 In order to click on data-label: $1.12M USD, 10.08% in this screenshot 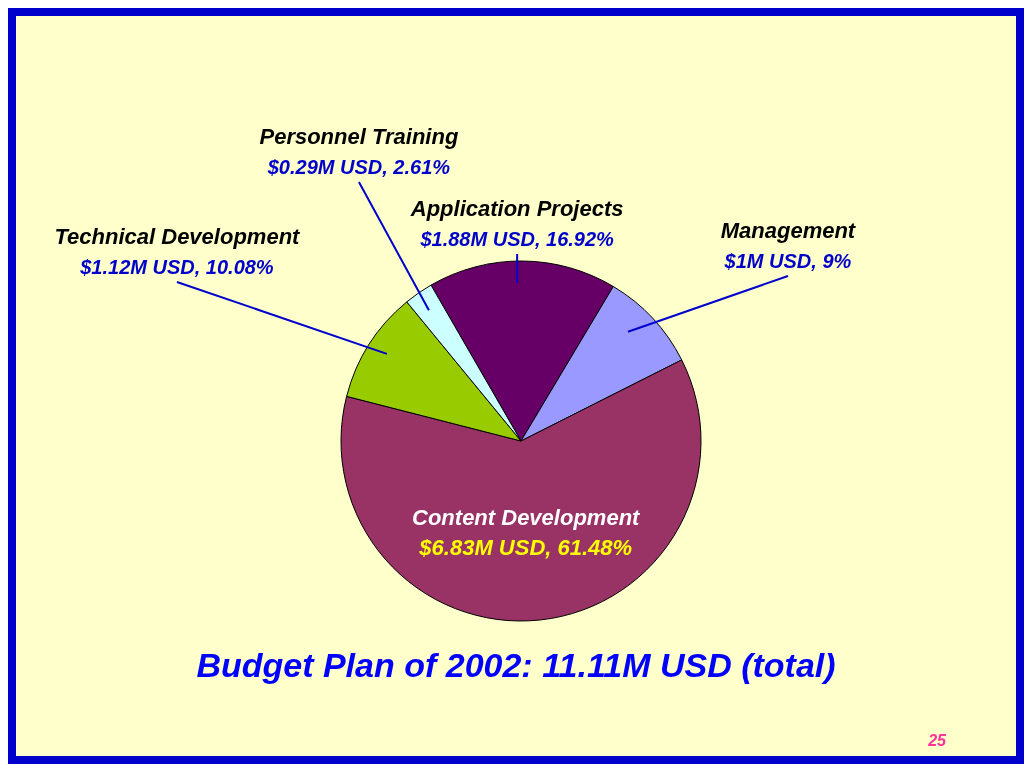, I will do `click(176, 267)`.